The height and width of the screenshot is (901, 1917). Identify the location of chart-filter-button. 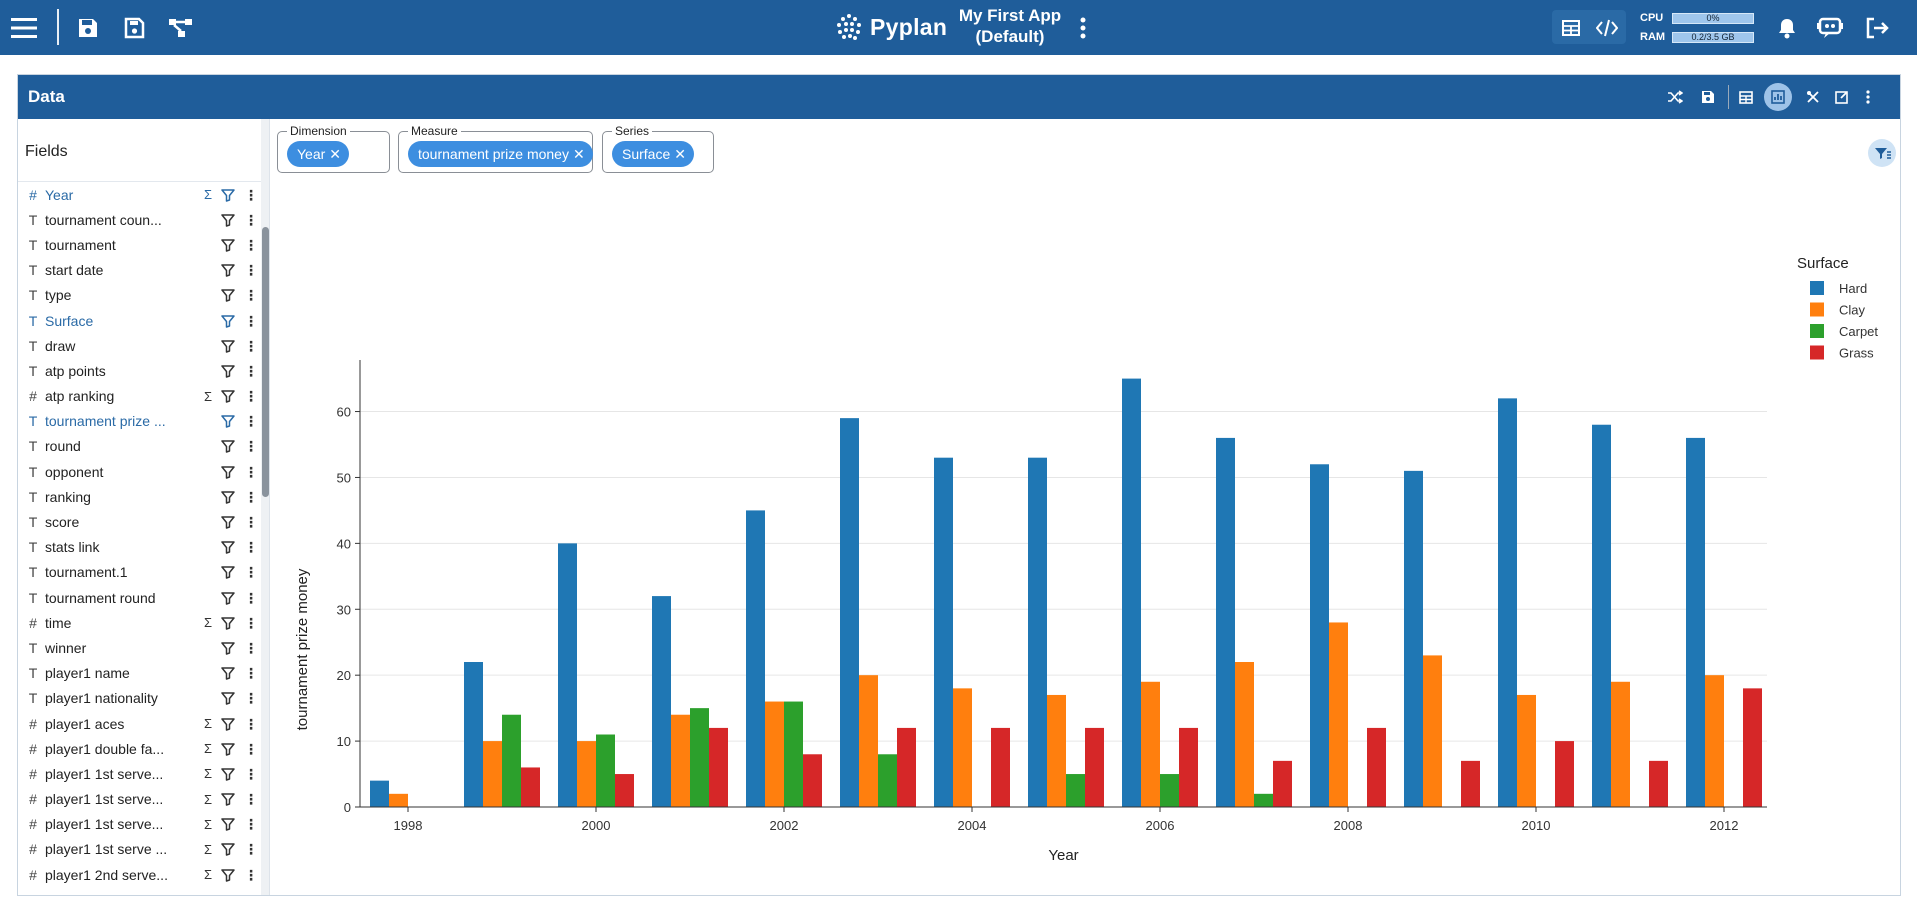
(1882, 153).